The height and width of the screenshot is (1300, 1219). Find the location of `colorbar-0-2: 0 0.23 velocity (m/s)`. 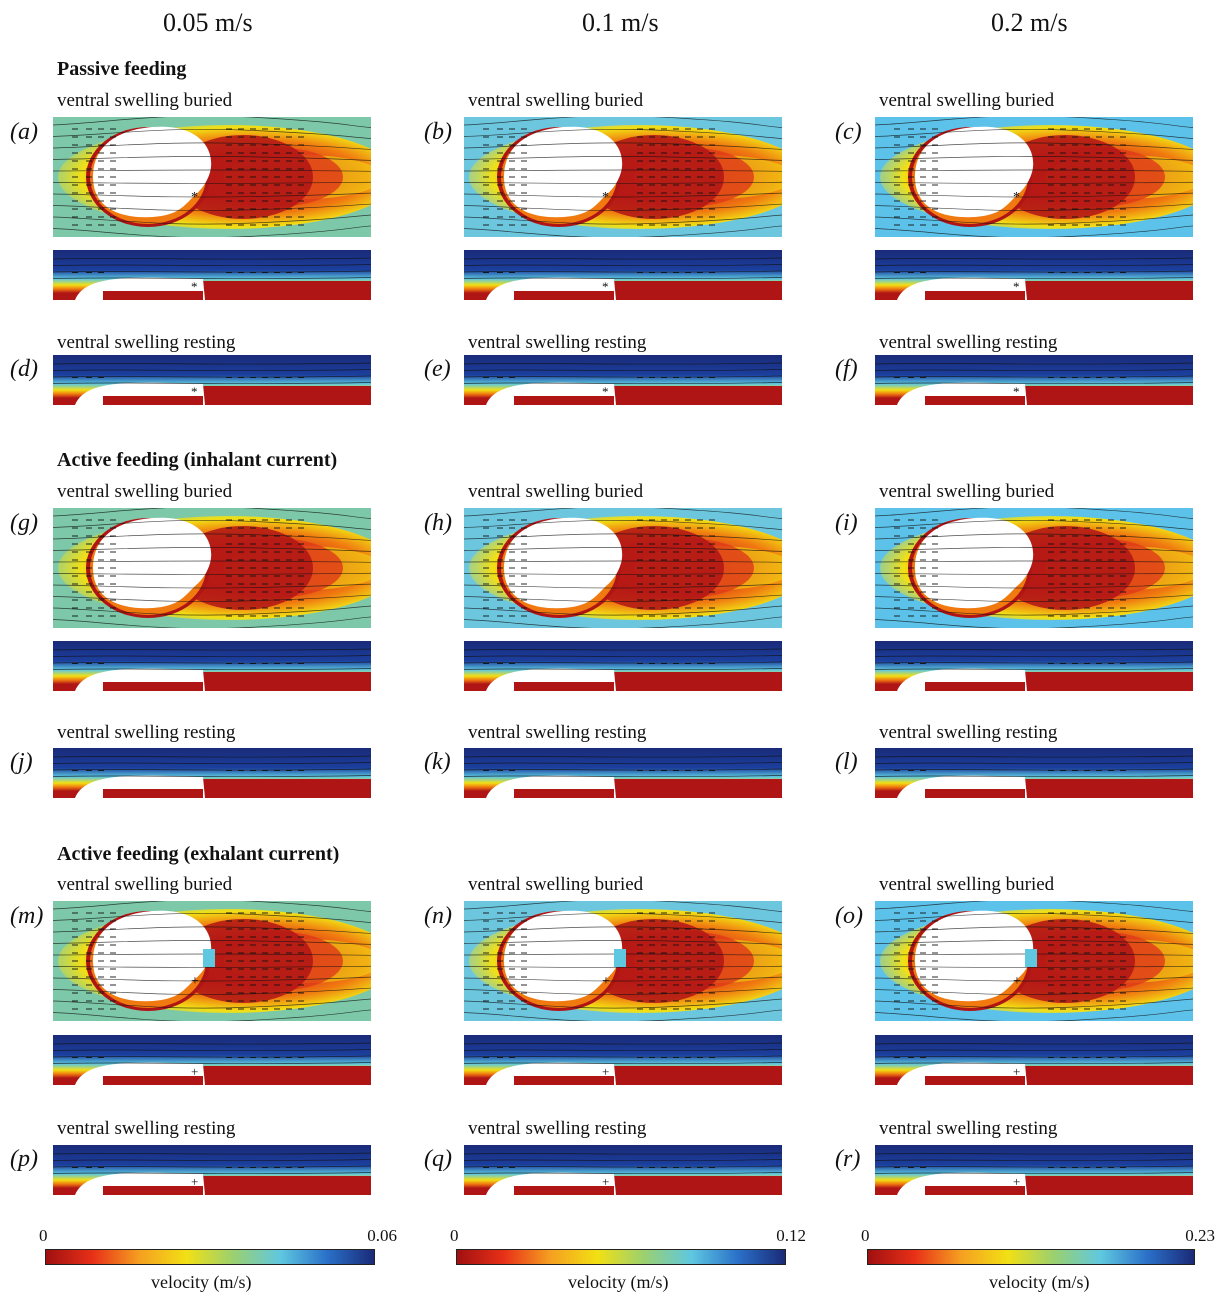

colorbar-0-2: 0 0.23 velocity (m/s) is located at coordinates (1038, 1261).